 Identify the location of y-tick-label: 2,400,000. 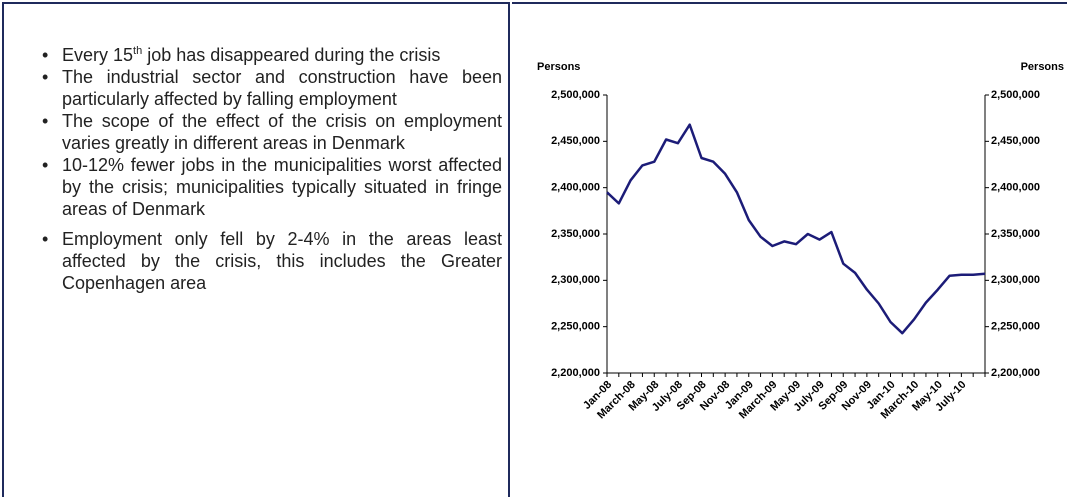
(575, 188).